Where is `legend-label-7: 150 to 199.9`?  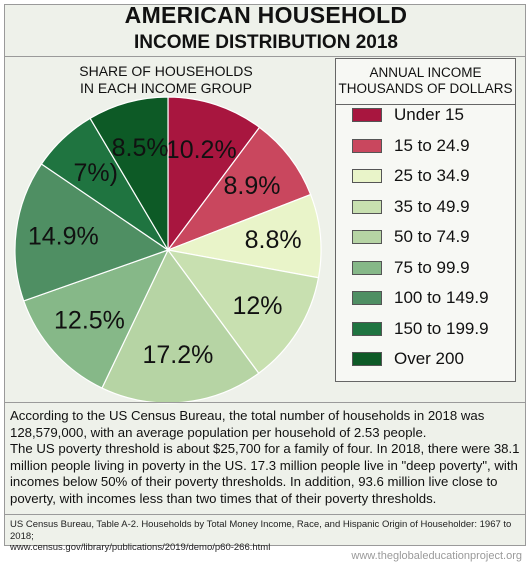 legend-label-7: 150 to 199.9 is located at coordinates (441, 328).